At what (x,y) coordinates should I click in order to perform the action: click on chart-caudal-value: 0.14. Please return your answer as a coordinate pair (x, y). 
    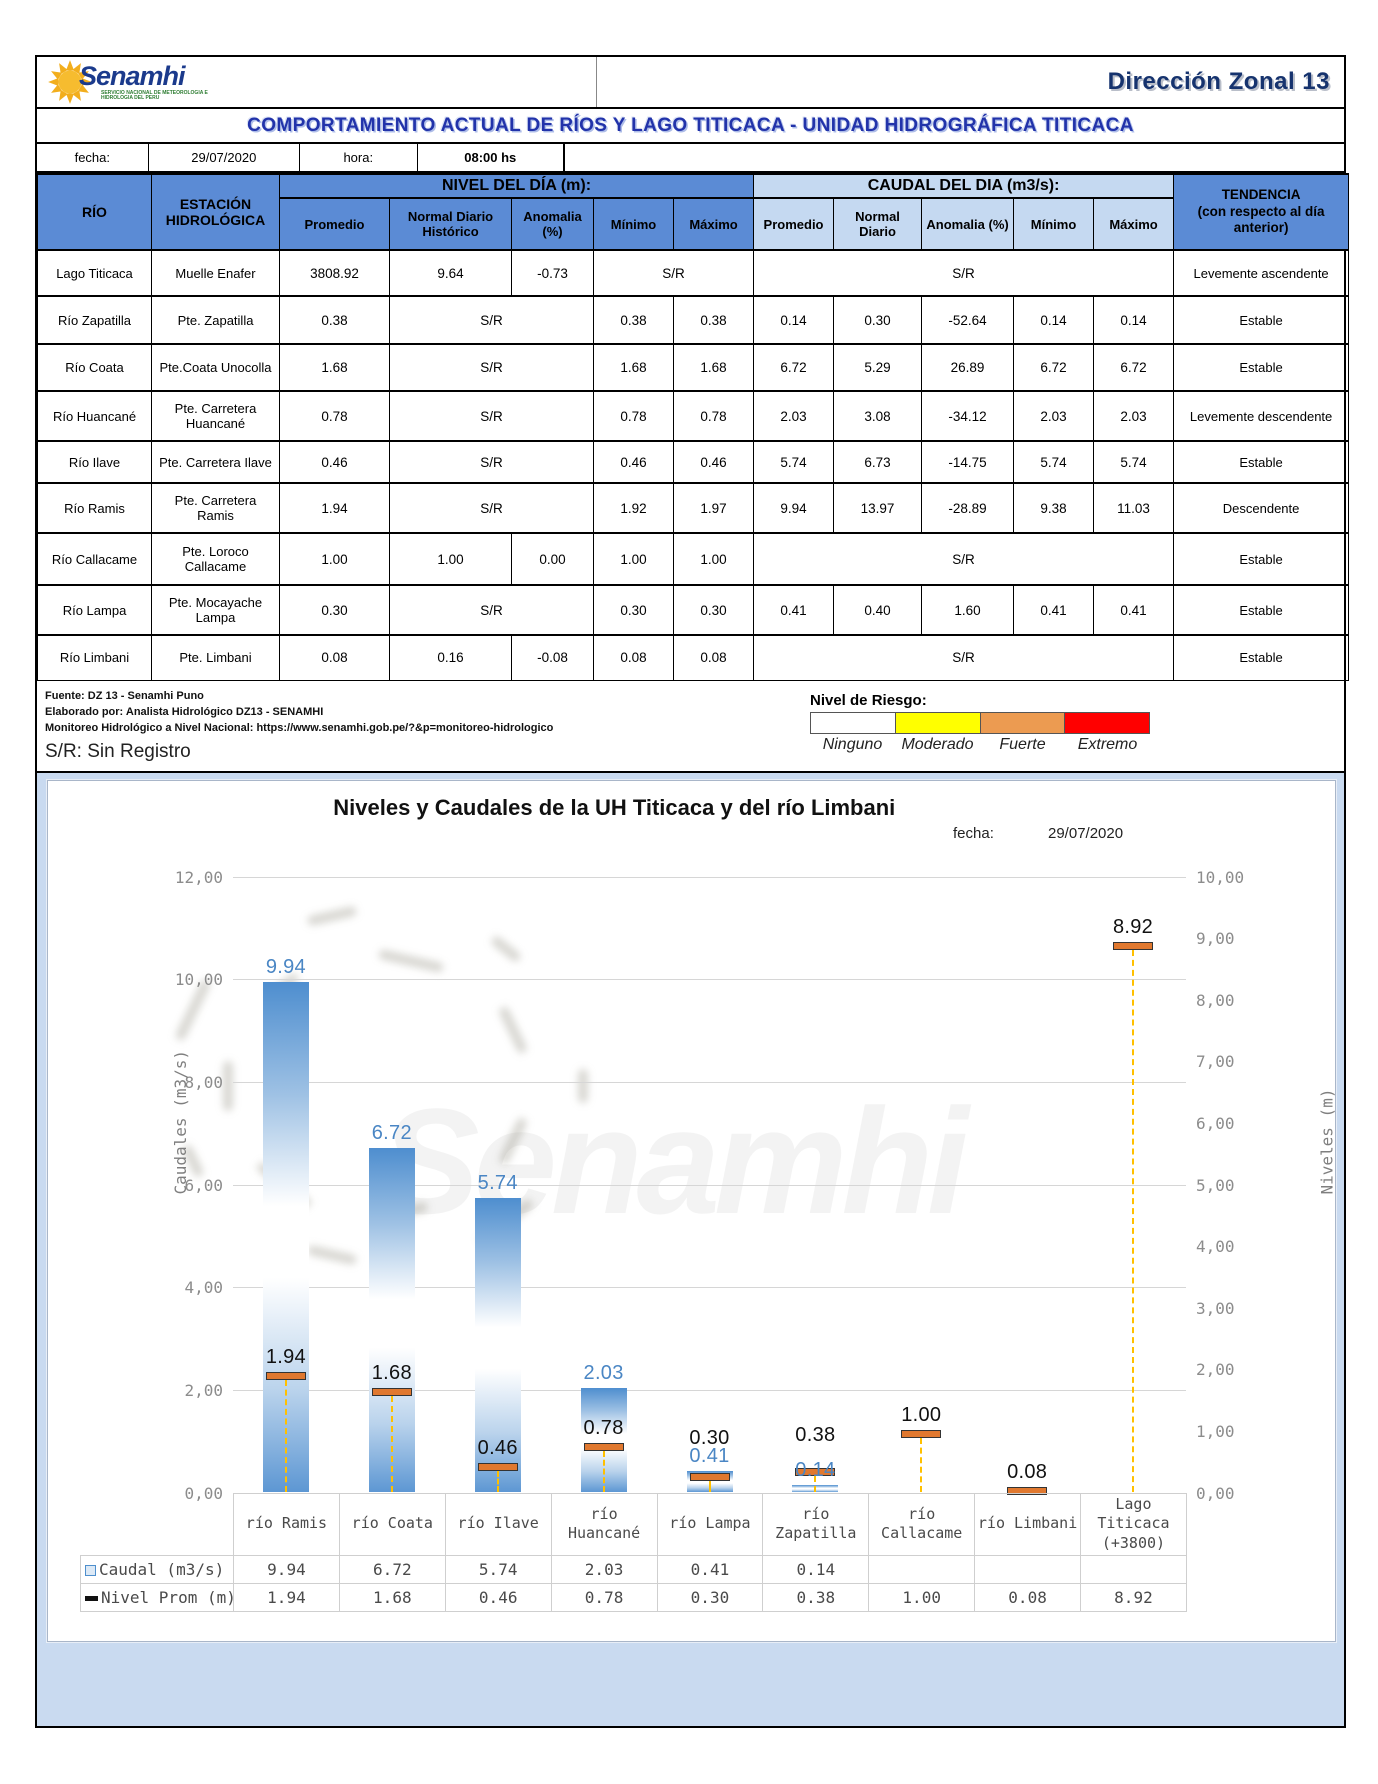
    Looking at the image, I should click on (816, 1569).